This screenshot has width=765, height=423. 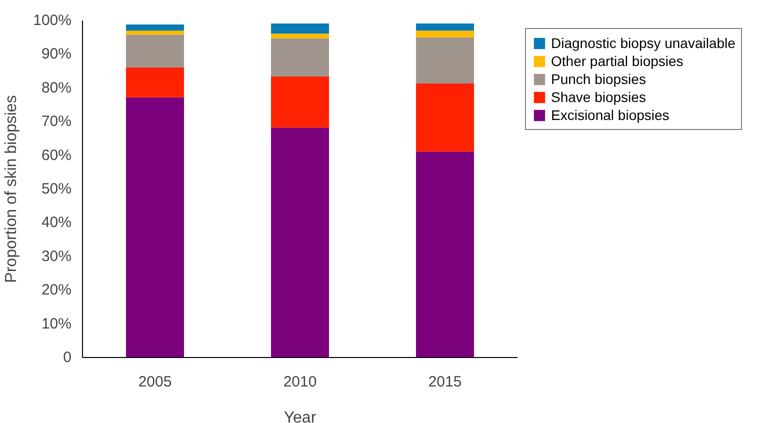 I want to click on legend-label: Excisional biopsies, so click(x=610, y=115).